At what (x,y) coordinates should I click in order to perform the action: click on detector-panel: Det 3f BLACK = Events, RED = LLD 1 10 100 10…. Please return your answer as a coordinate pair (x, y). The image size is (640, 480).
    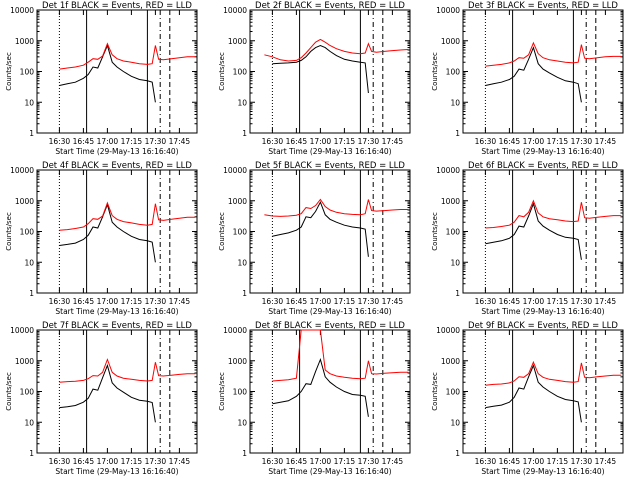
    Looking at the image, I should click on (527, 78).